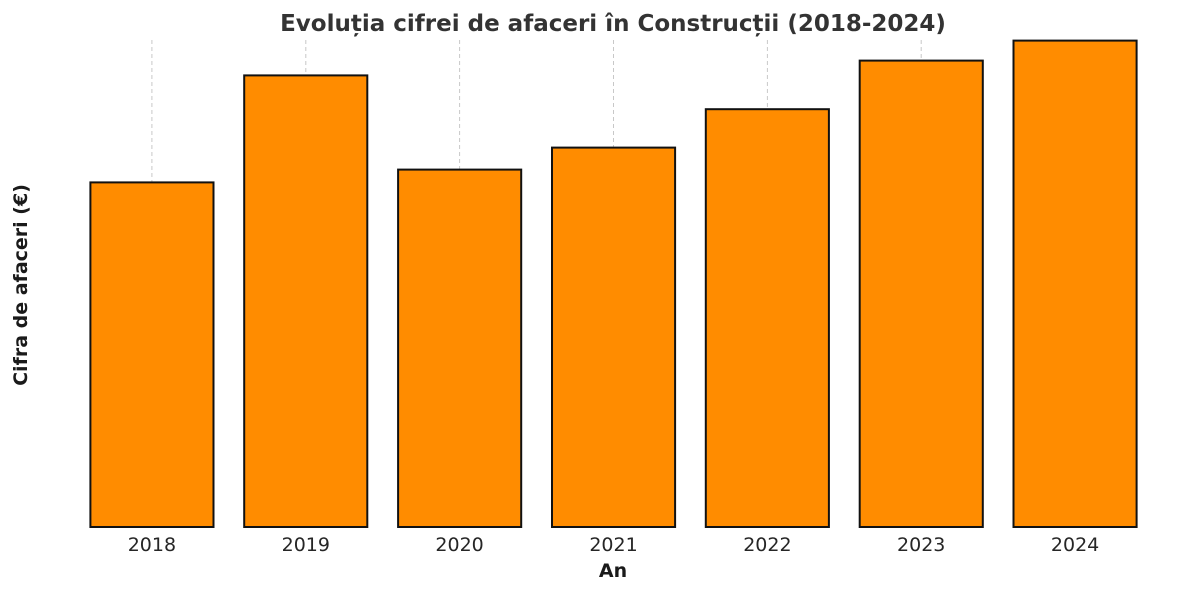  I want to click on bar-2019, so click(306, 301).